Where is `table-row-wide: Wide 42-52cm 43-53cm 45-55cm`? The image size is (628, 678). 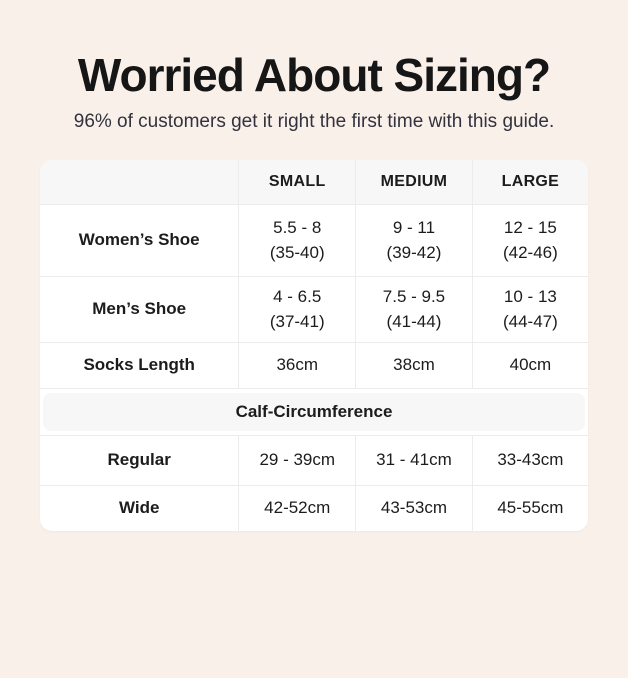
table-row-wide: Wide 42-52cm 43-53cm 45-55cm is located at coordinates (314, 507).